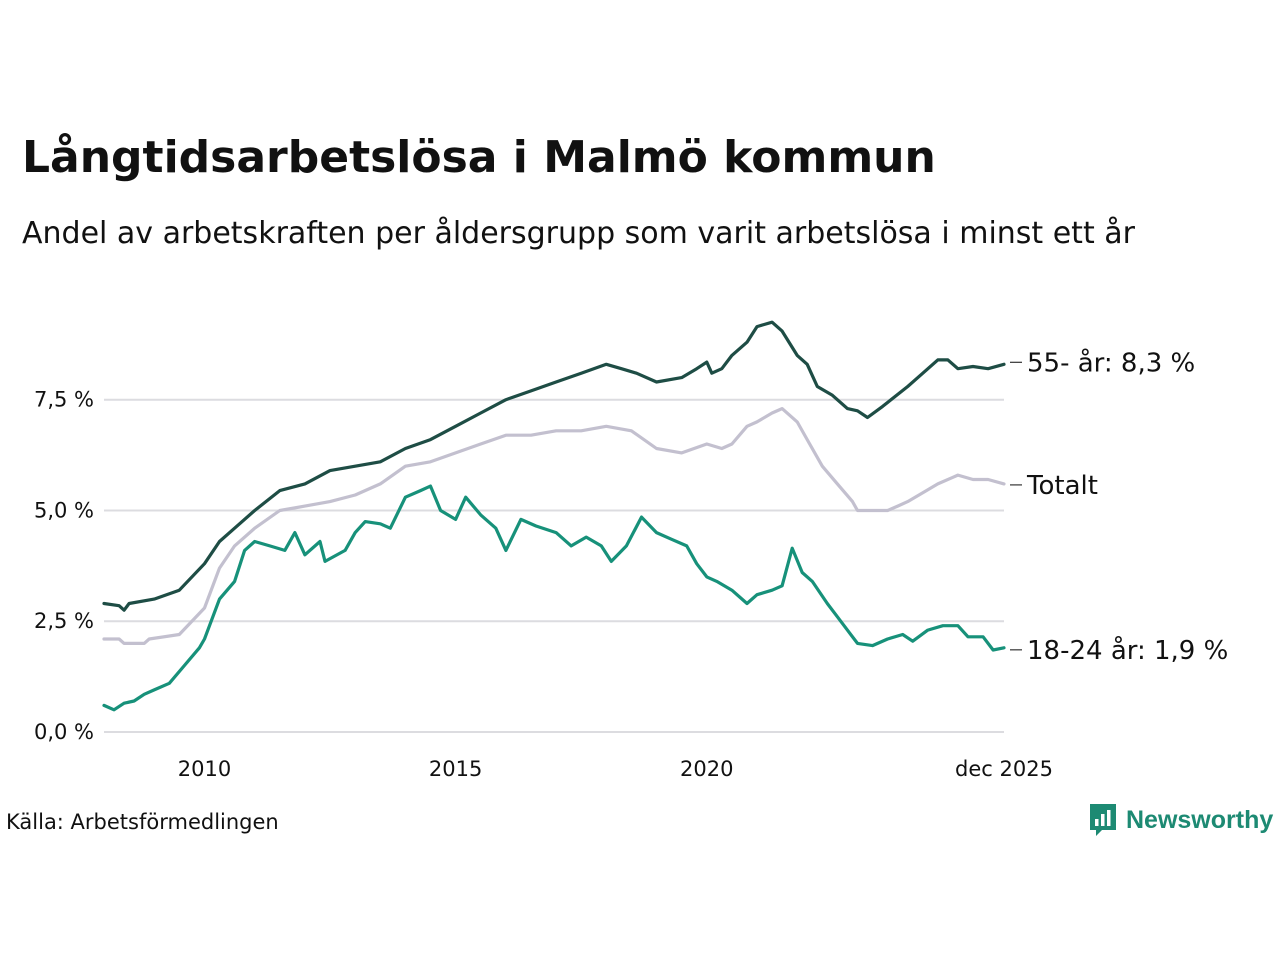 The width and height of the screenshot is (1280, 960). Describe the element at coordinates (64, 732) in the screenshot. I see `y-tick-label: 0,0 %` at that location.